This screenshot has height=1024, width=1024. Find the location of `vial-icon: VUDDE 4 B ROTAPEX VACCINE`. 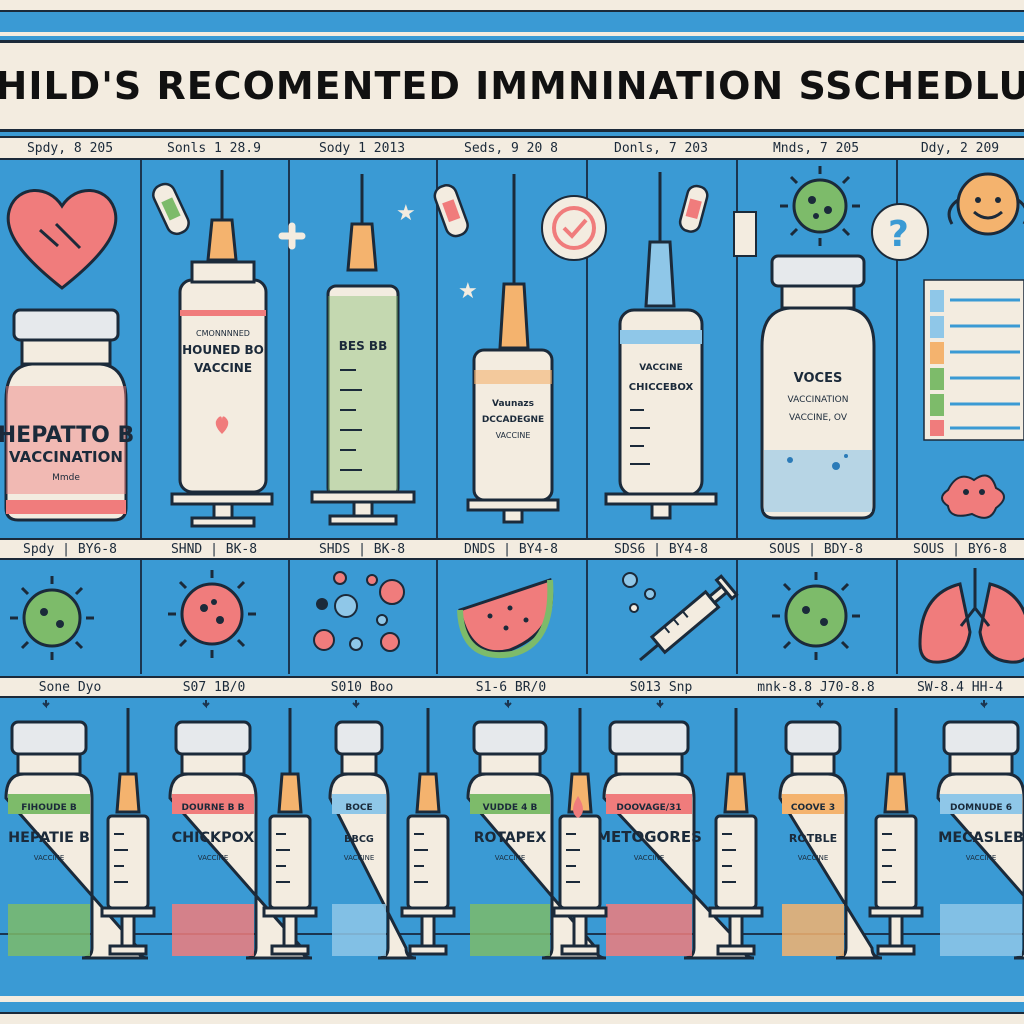

vial-icon: VUDDE 4 B ROTAPEX VACCINE is located at coordinates (536, 840).